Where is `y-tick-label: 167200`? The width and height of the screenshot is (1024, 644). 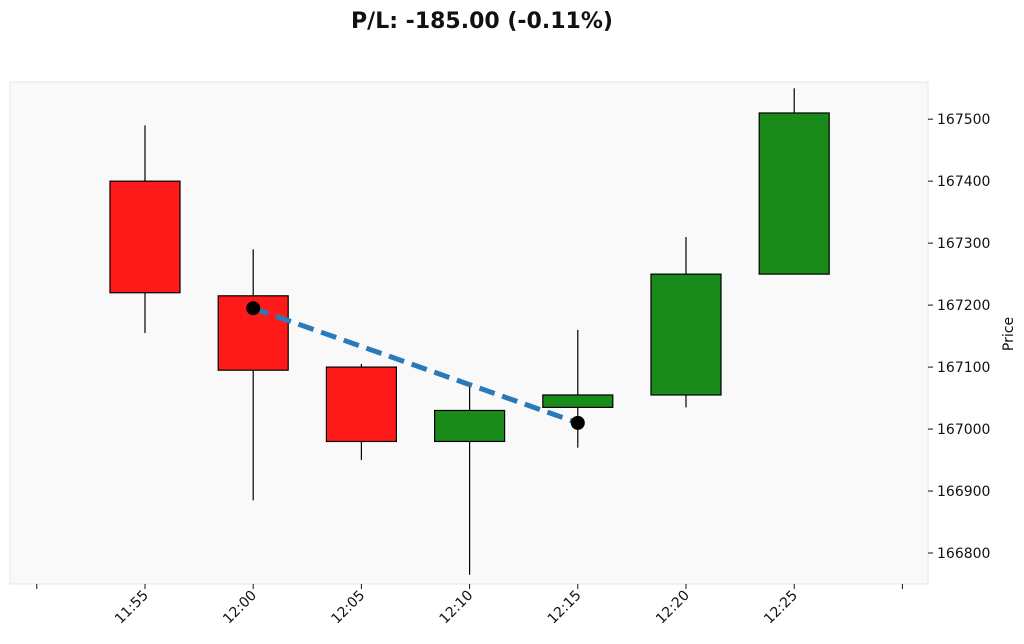 y-tick-label: 167200 is located at coordinates (963, 306).